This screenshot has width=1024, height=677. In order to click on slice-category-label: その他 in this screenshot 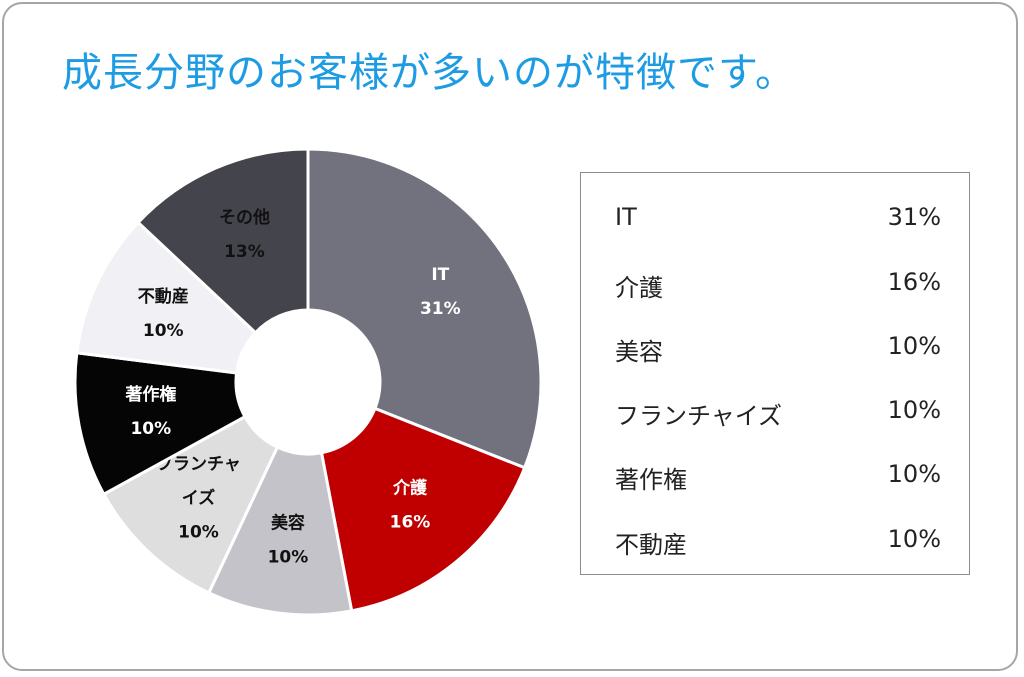, I will do `click(244, 217)`.